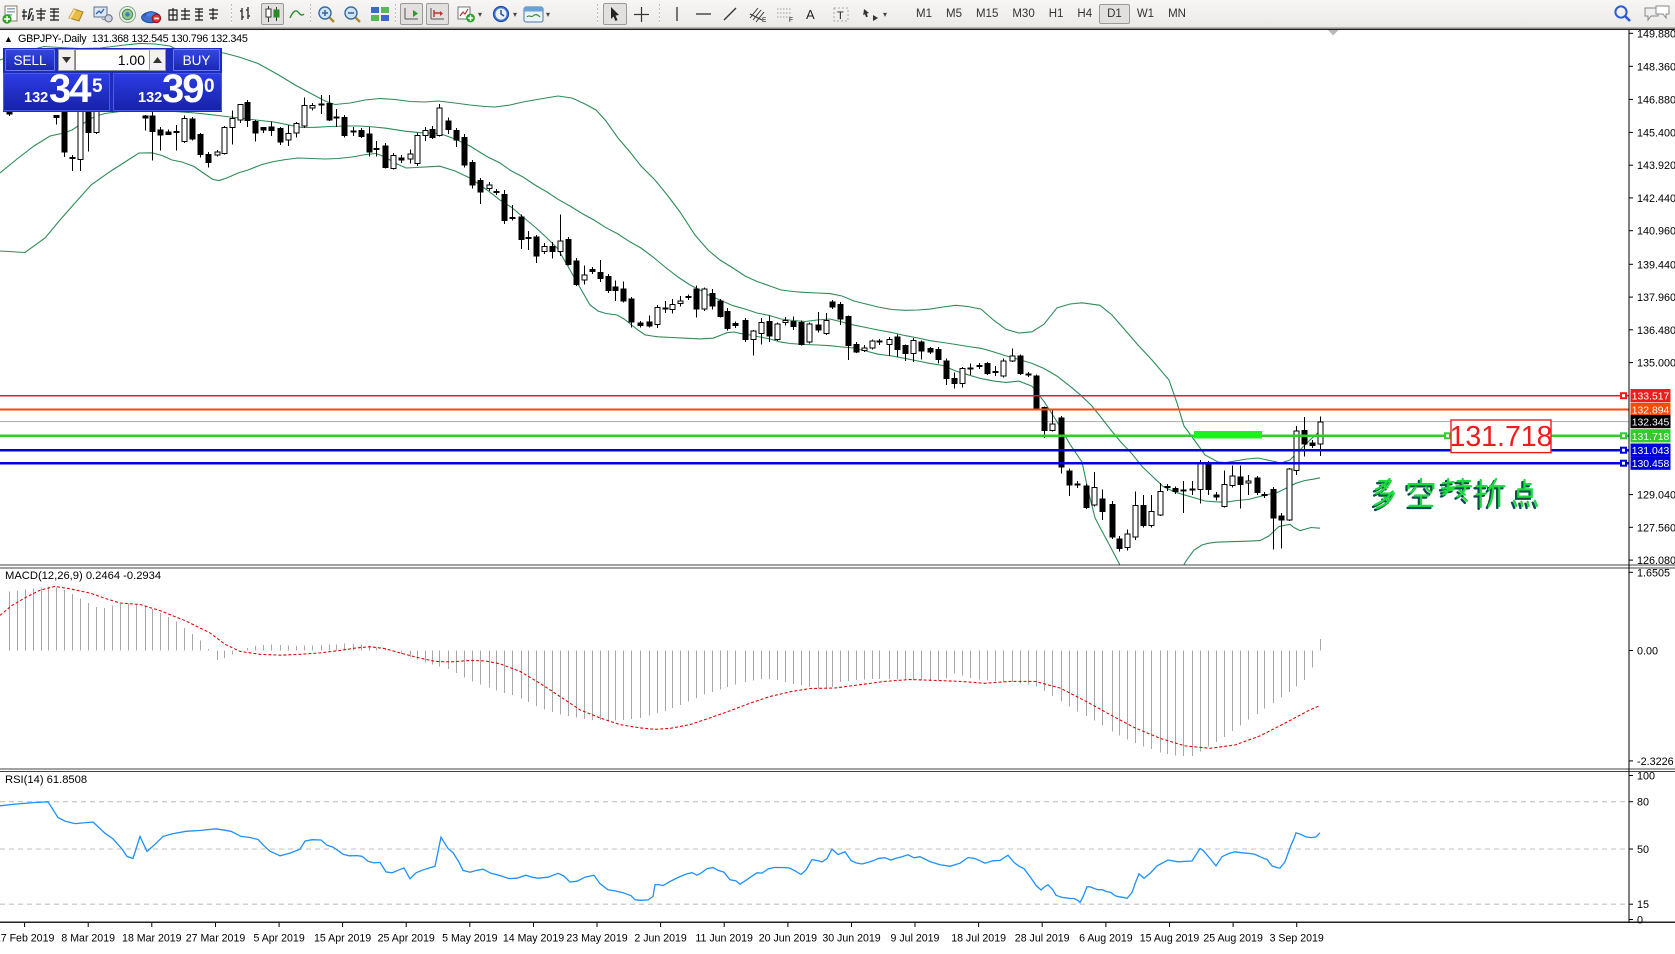  Describe the element at coordinates (1656, 364) in the screenshot. I see `svg-text: 135.000` at that location.